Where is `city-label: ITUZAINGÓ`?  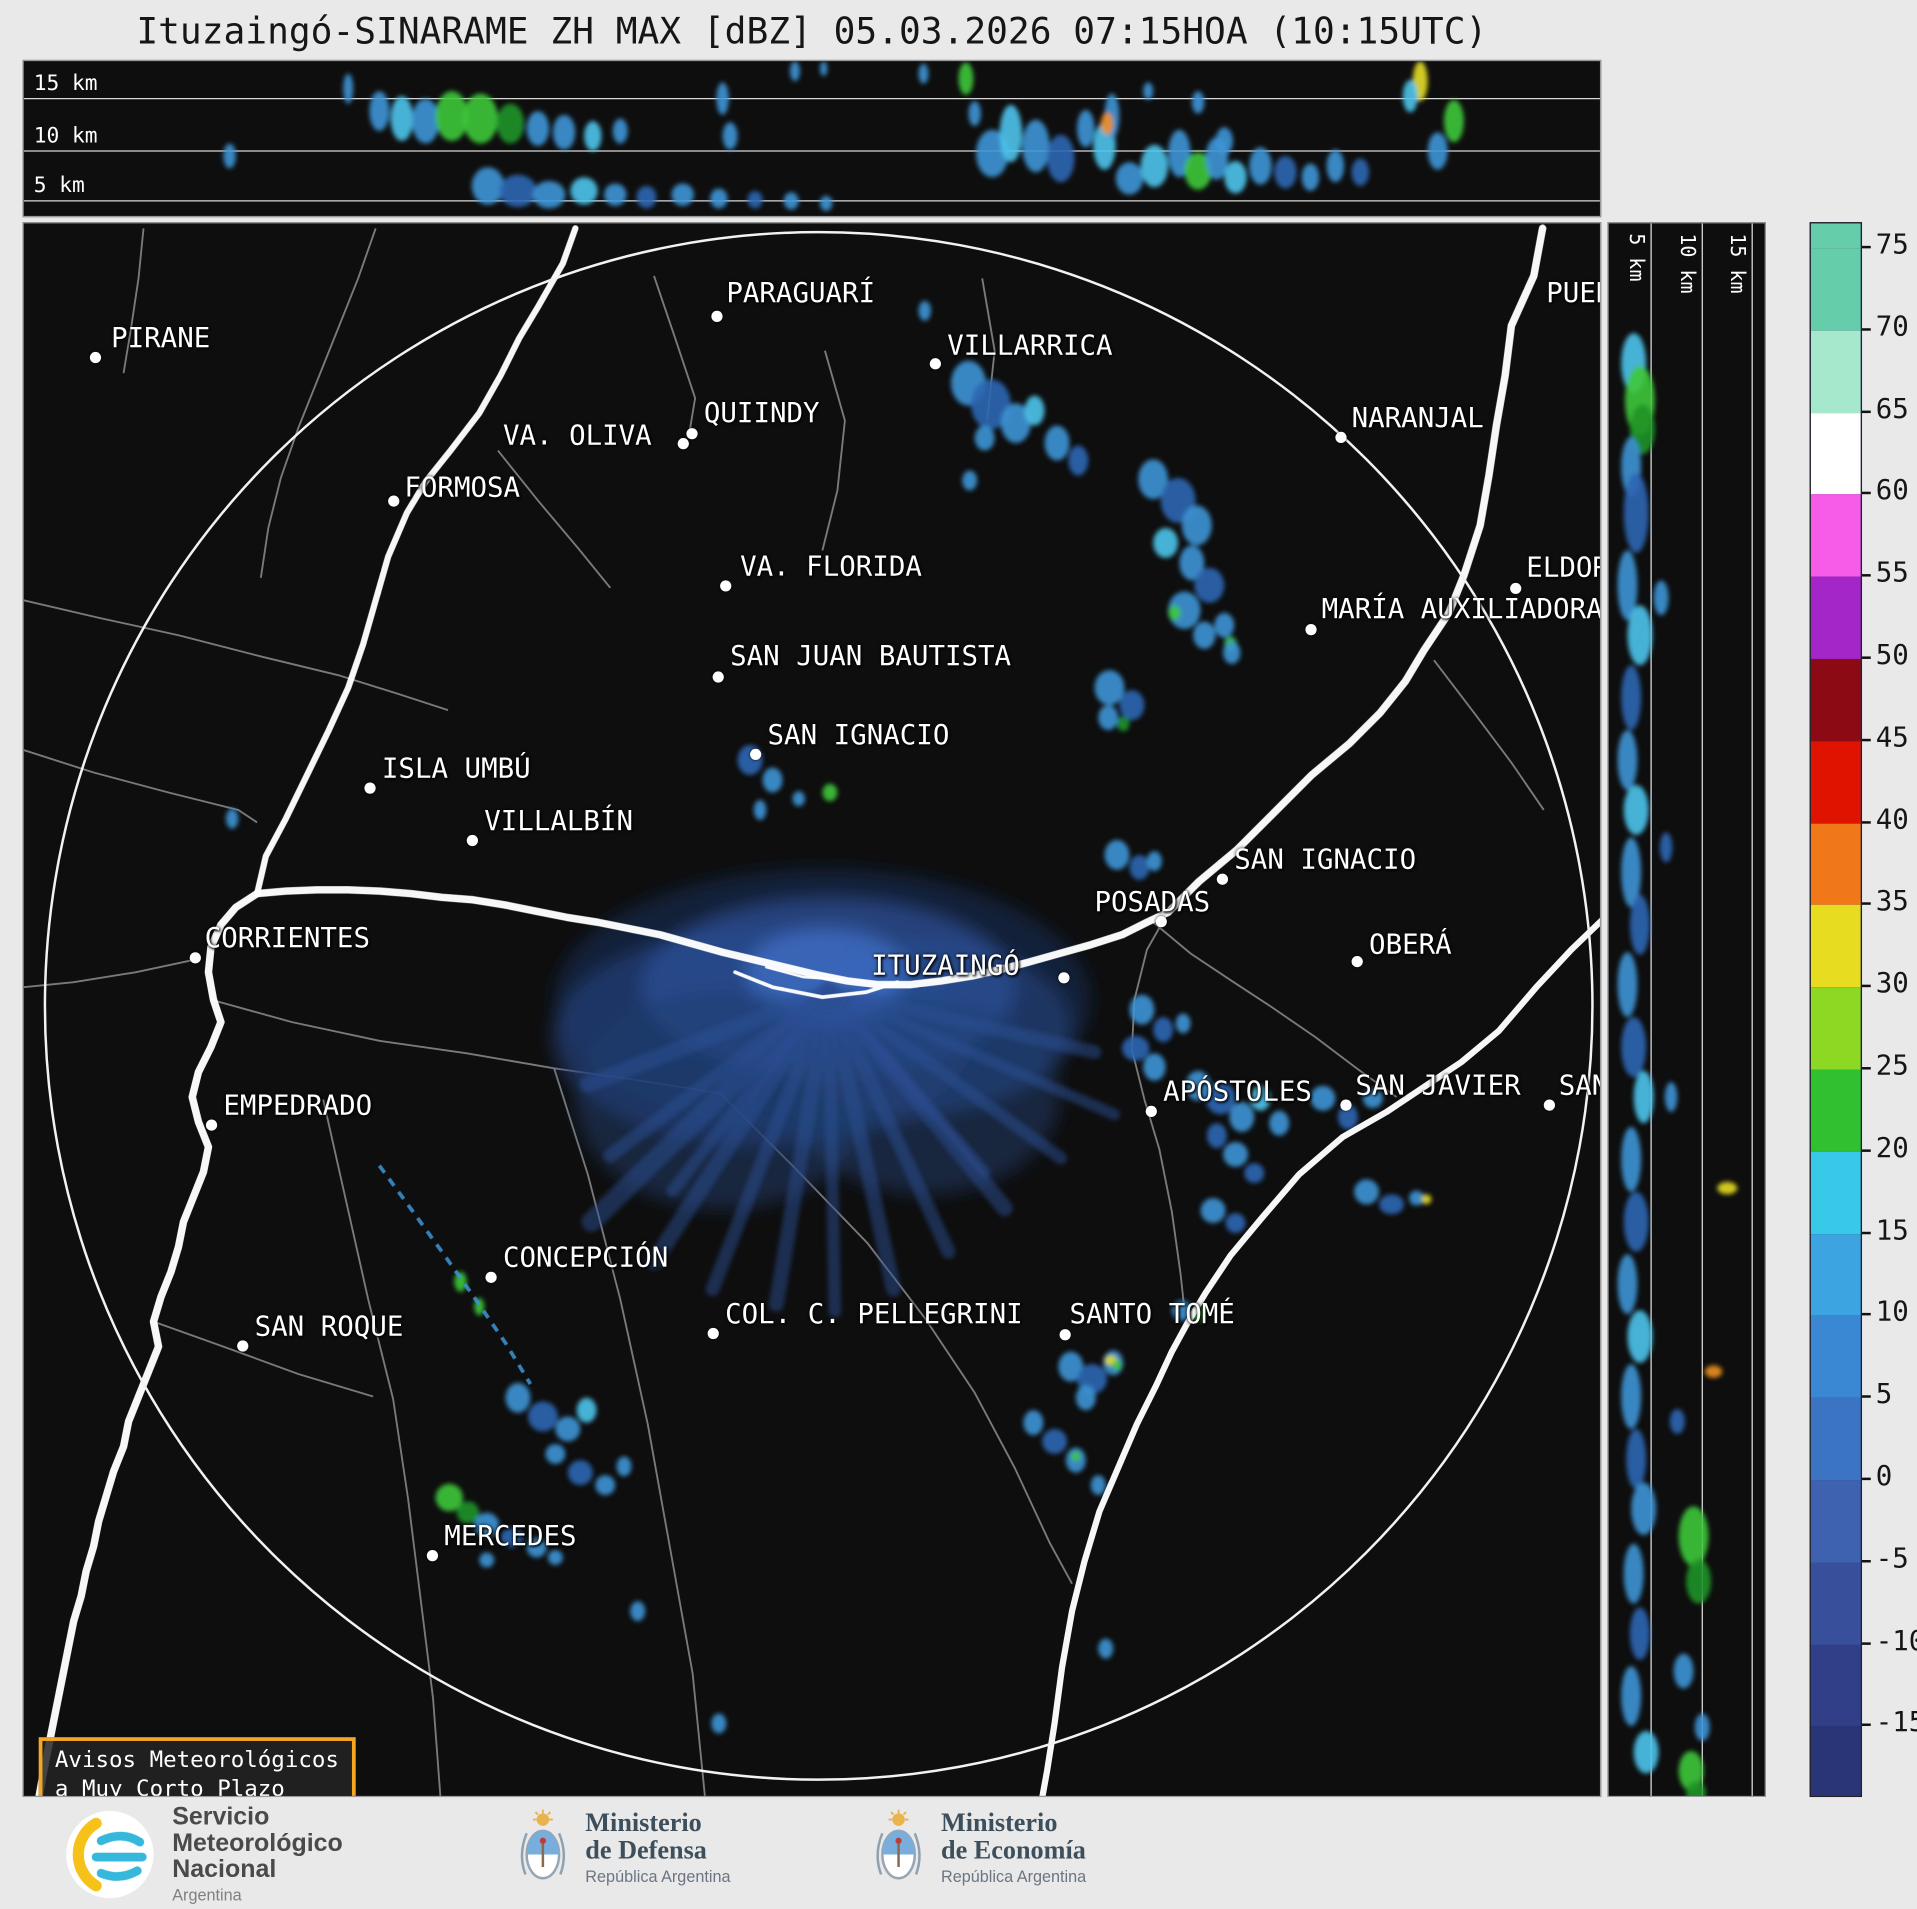
city-label: ITUZAINGÓ is located at coordinates (945, 966).